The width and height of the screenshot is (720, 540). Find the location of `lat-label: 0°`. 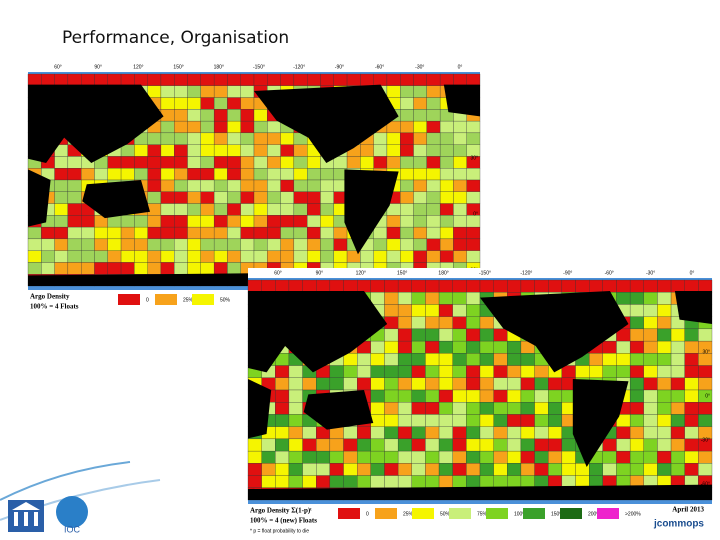

lat-label: 0° is located at coordinates (475, 214).